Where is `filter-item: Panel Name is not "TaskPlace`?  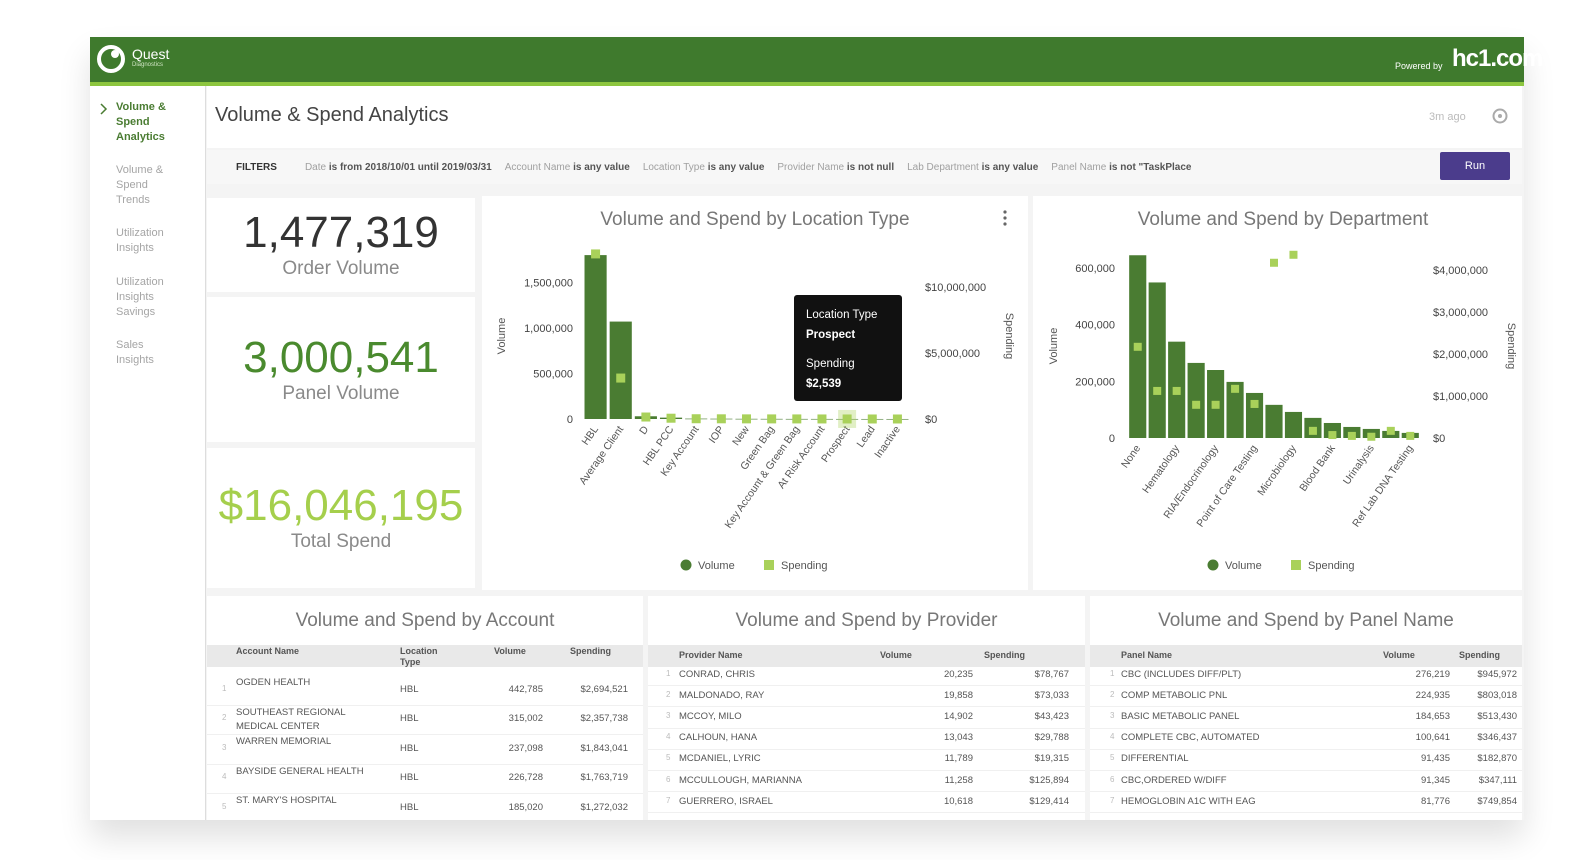
filter-item: Panel Name is not "TaskPlace is located at coordinates (1121, 167).